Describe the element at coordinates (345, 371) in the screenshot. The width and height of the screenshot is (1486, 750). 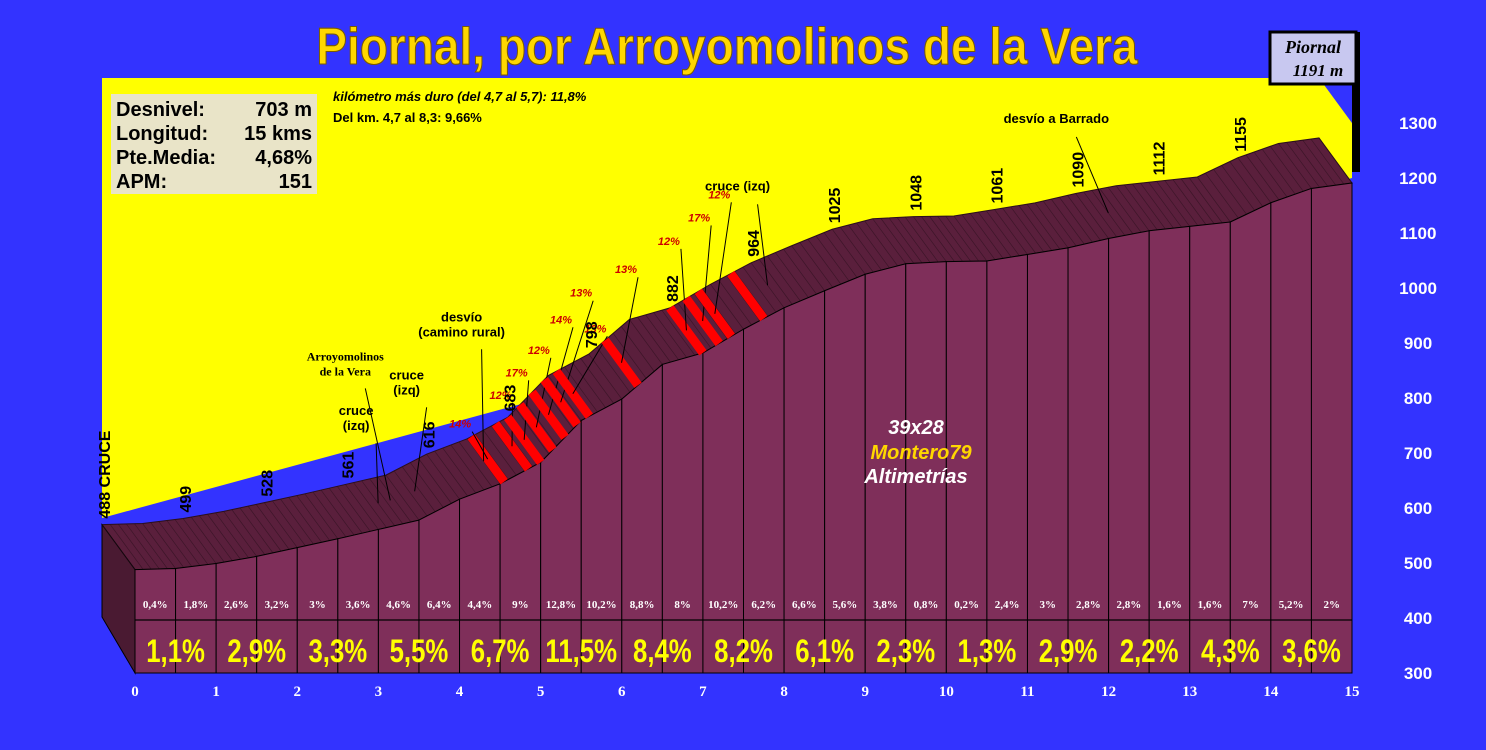
I see `annotation-label: de la Vera` at that location.